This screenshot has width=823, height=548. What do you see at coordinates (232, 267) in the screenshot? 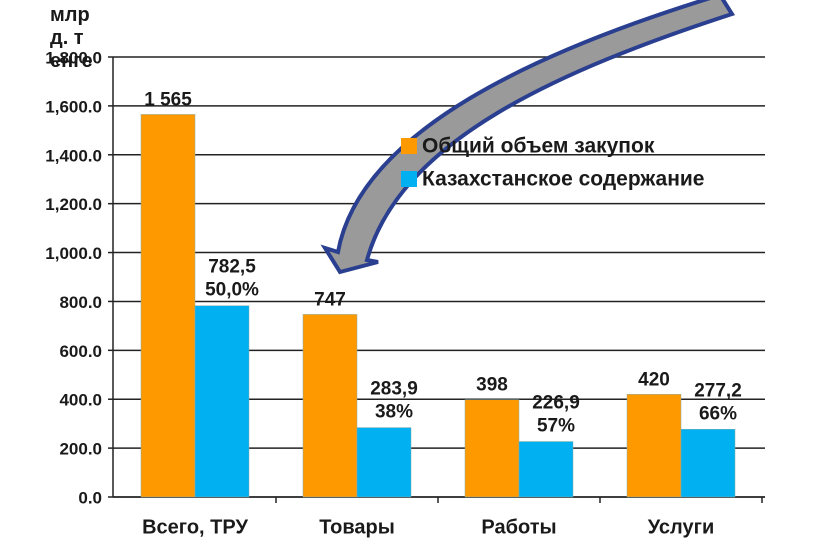
I see `data-label: 782,5` at bounding box center [232, 267].